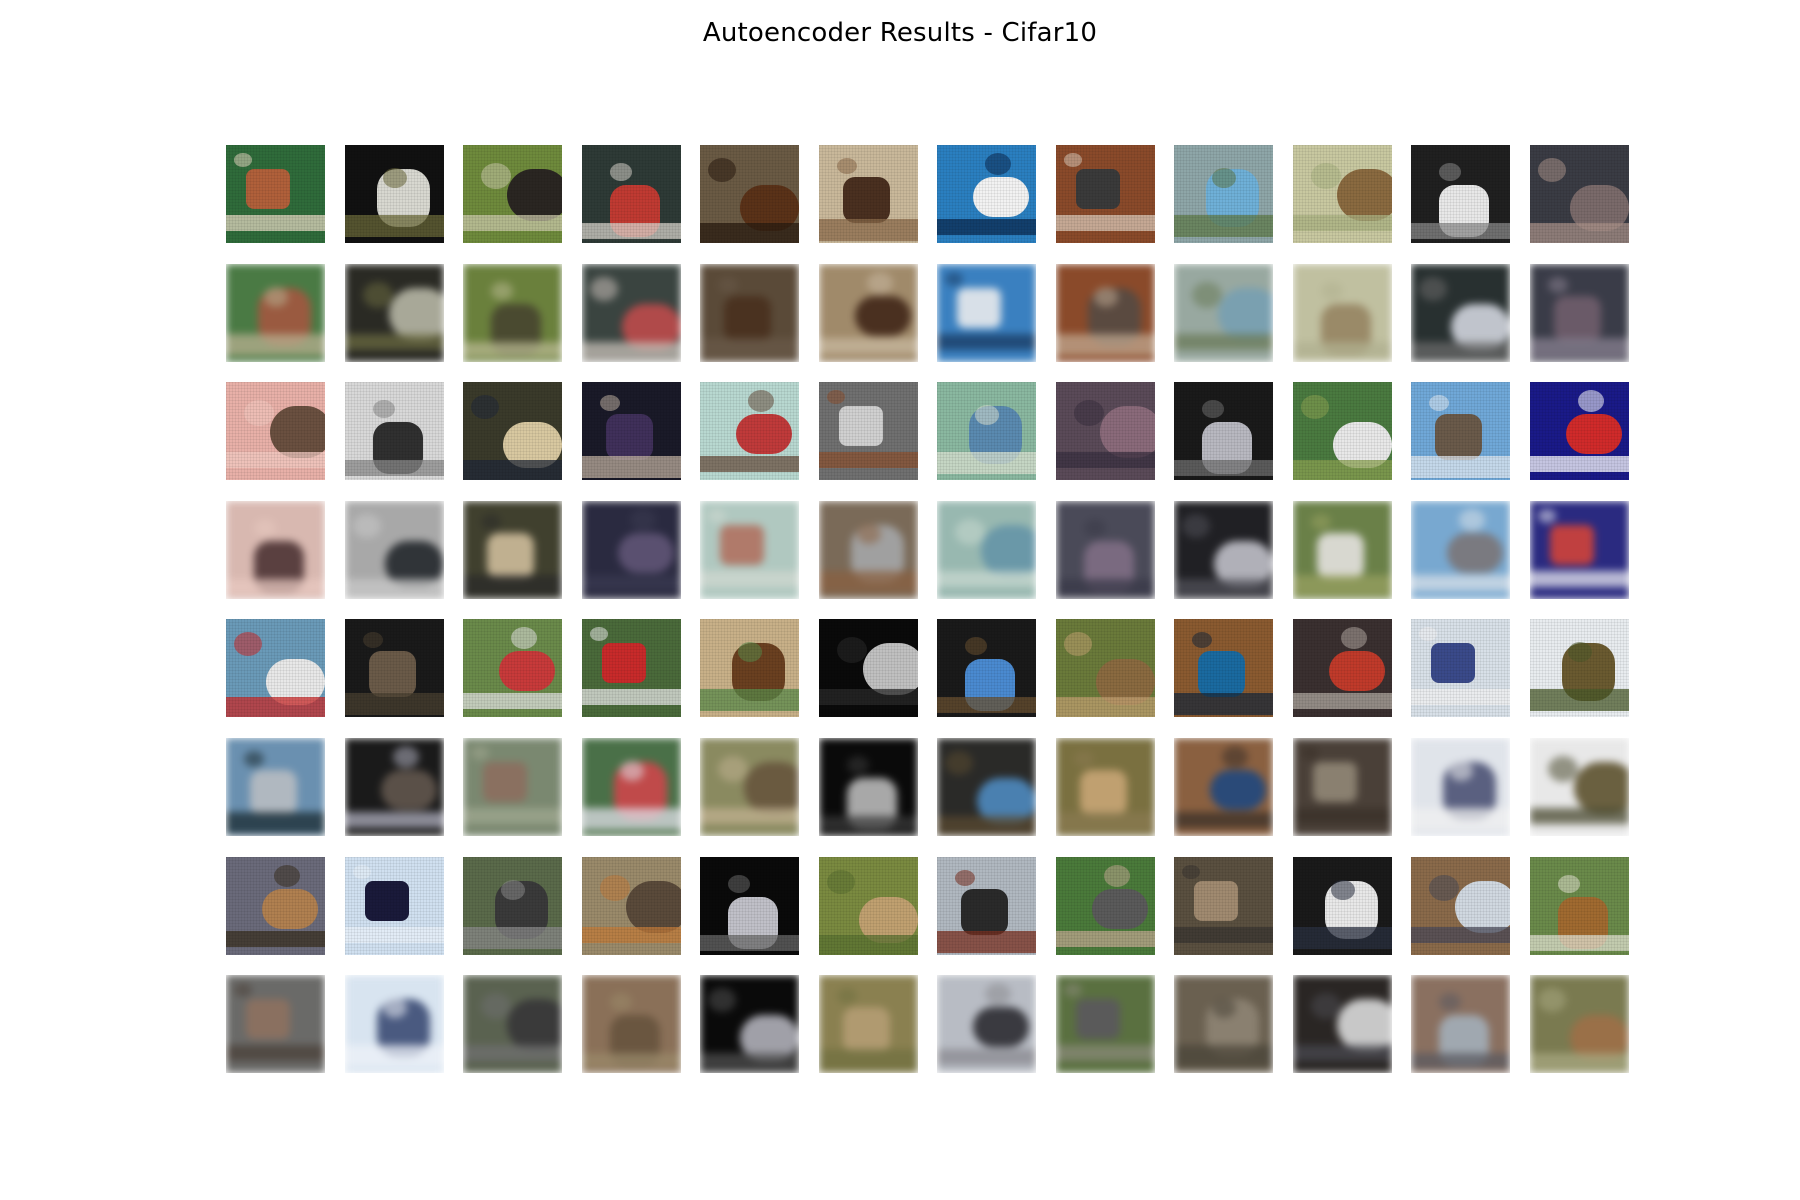  I want to click on reconstructed-image-r2-c12, so click(1579, 313).